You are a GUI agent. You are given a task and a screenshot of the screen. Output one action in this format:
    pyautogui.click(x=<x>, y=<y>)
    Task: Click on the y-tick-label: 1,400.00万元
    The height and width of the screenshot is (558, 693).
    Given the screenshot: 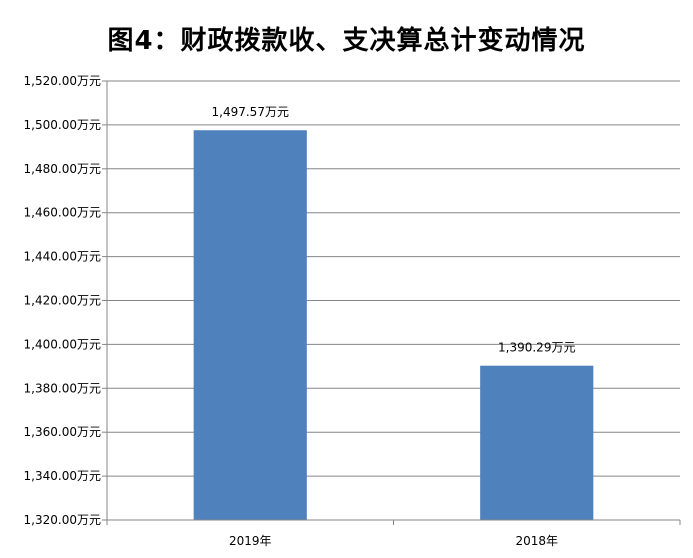 What is the action you would take?
    pyautogui.click(x=62, y=344)
    